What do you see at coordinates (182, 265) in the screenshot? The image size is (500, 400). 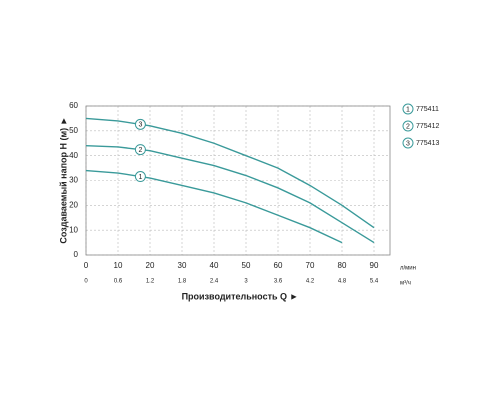 I see `x-tick-label: 30` at bounding box center [182, 265].